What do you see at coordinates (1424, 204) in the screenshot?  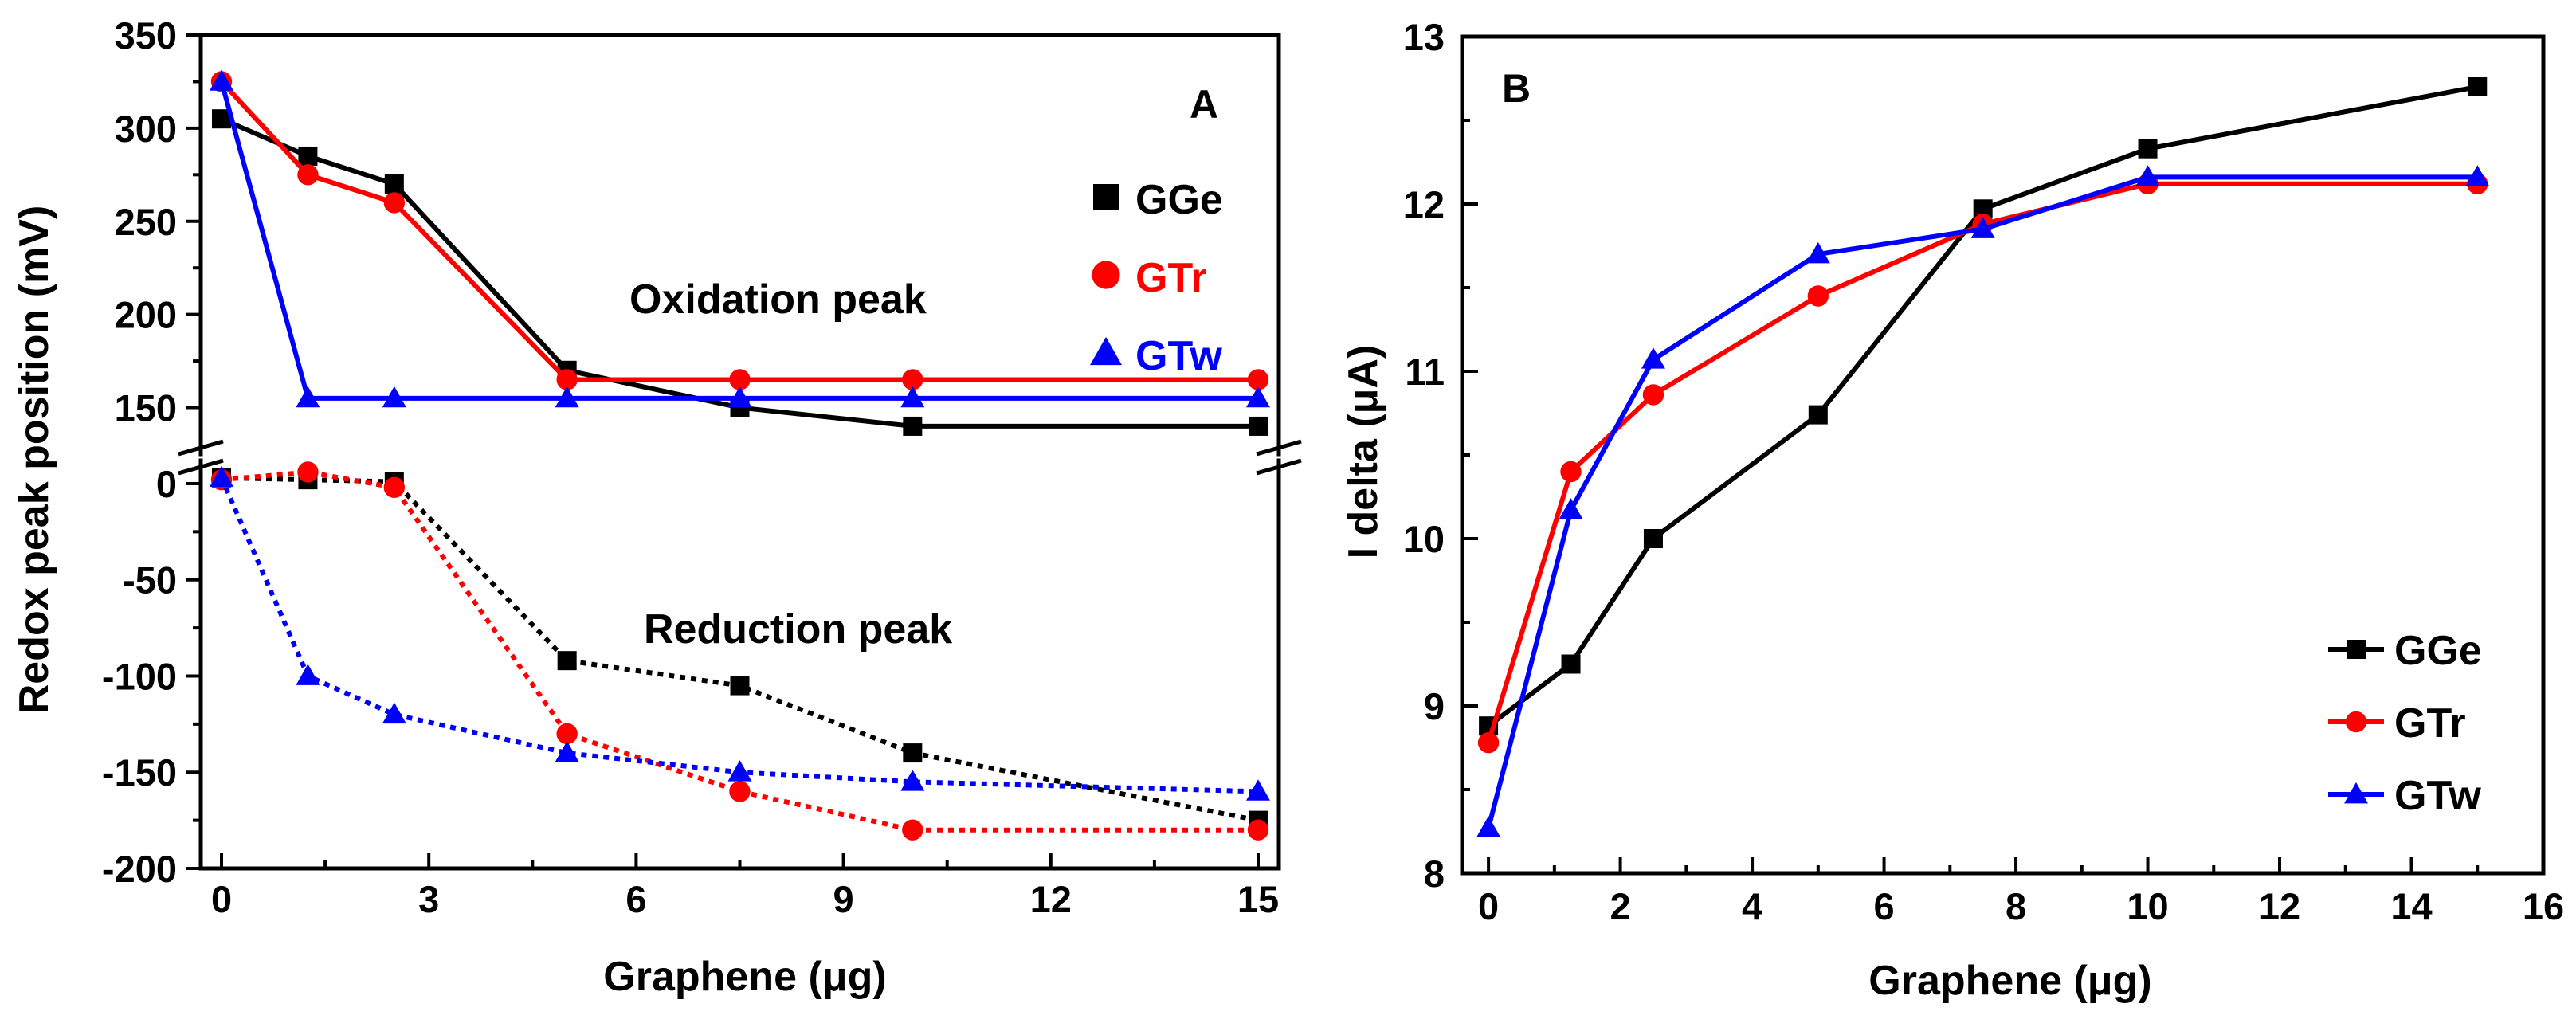 I see `panel-b-y-tick-label: 12` at bounding box center [1424, 204].